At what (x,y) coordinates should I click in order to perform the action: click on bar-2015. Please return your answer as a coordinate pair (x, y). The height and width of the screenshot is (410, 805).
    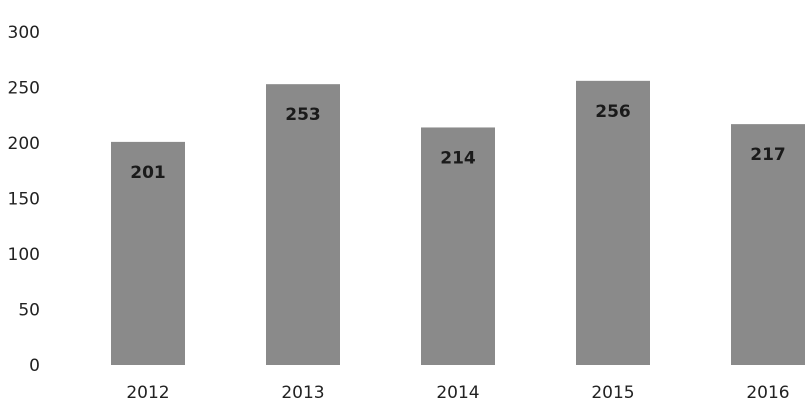
    Looking at the image, I should click on (613, 222).